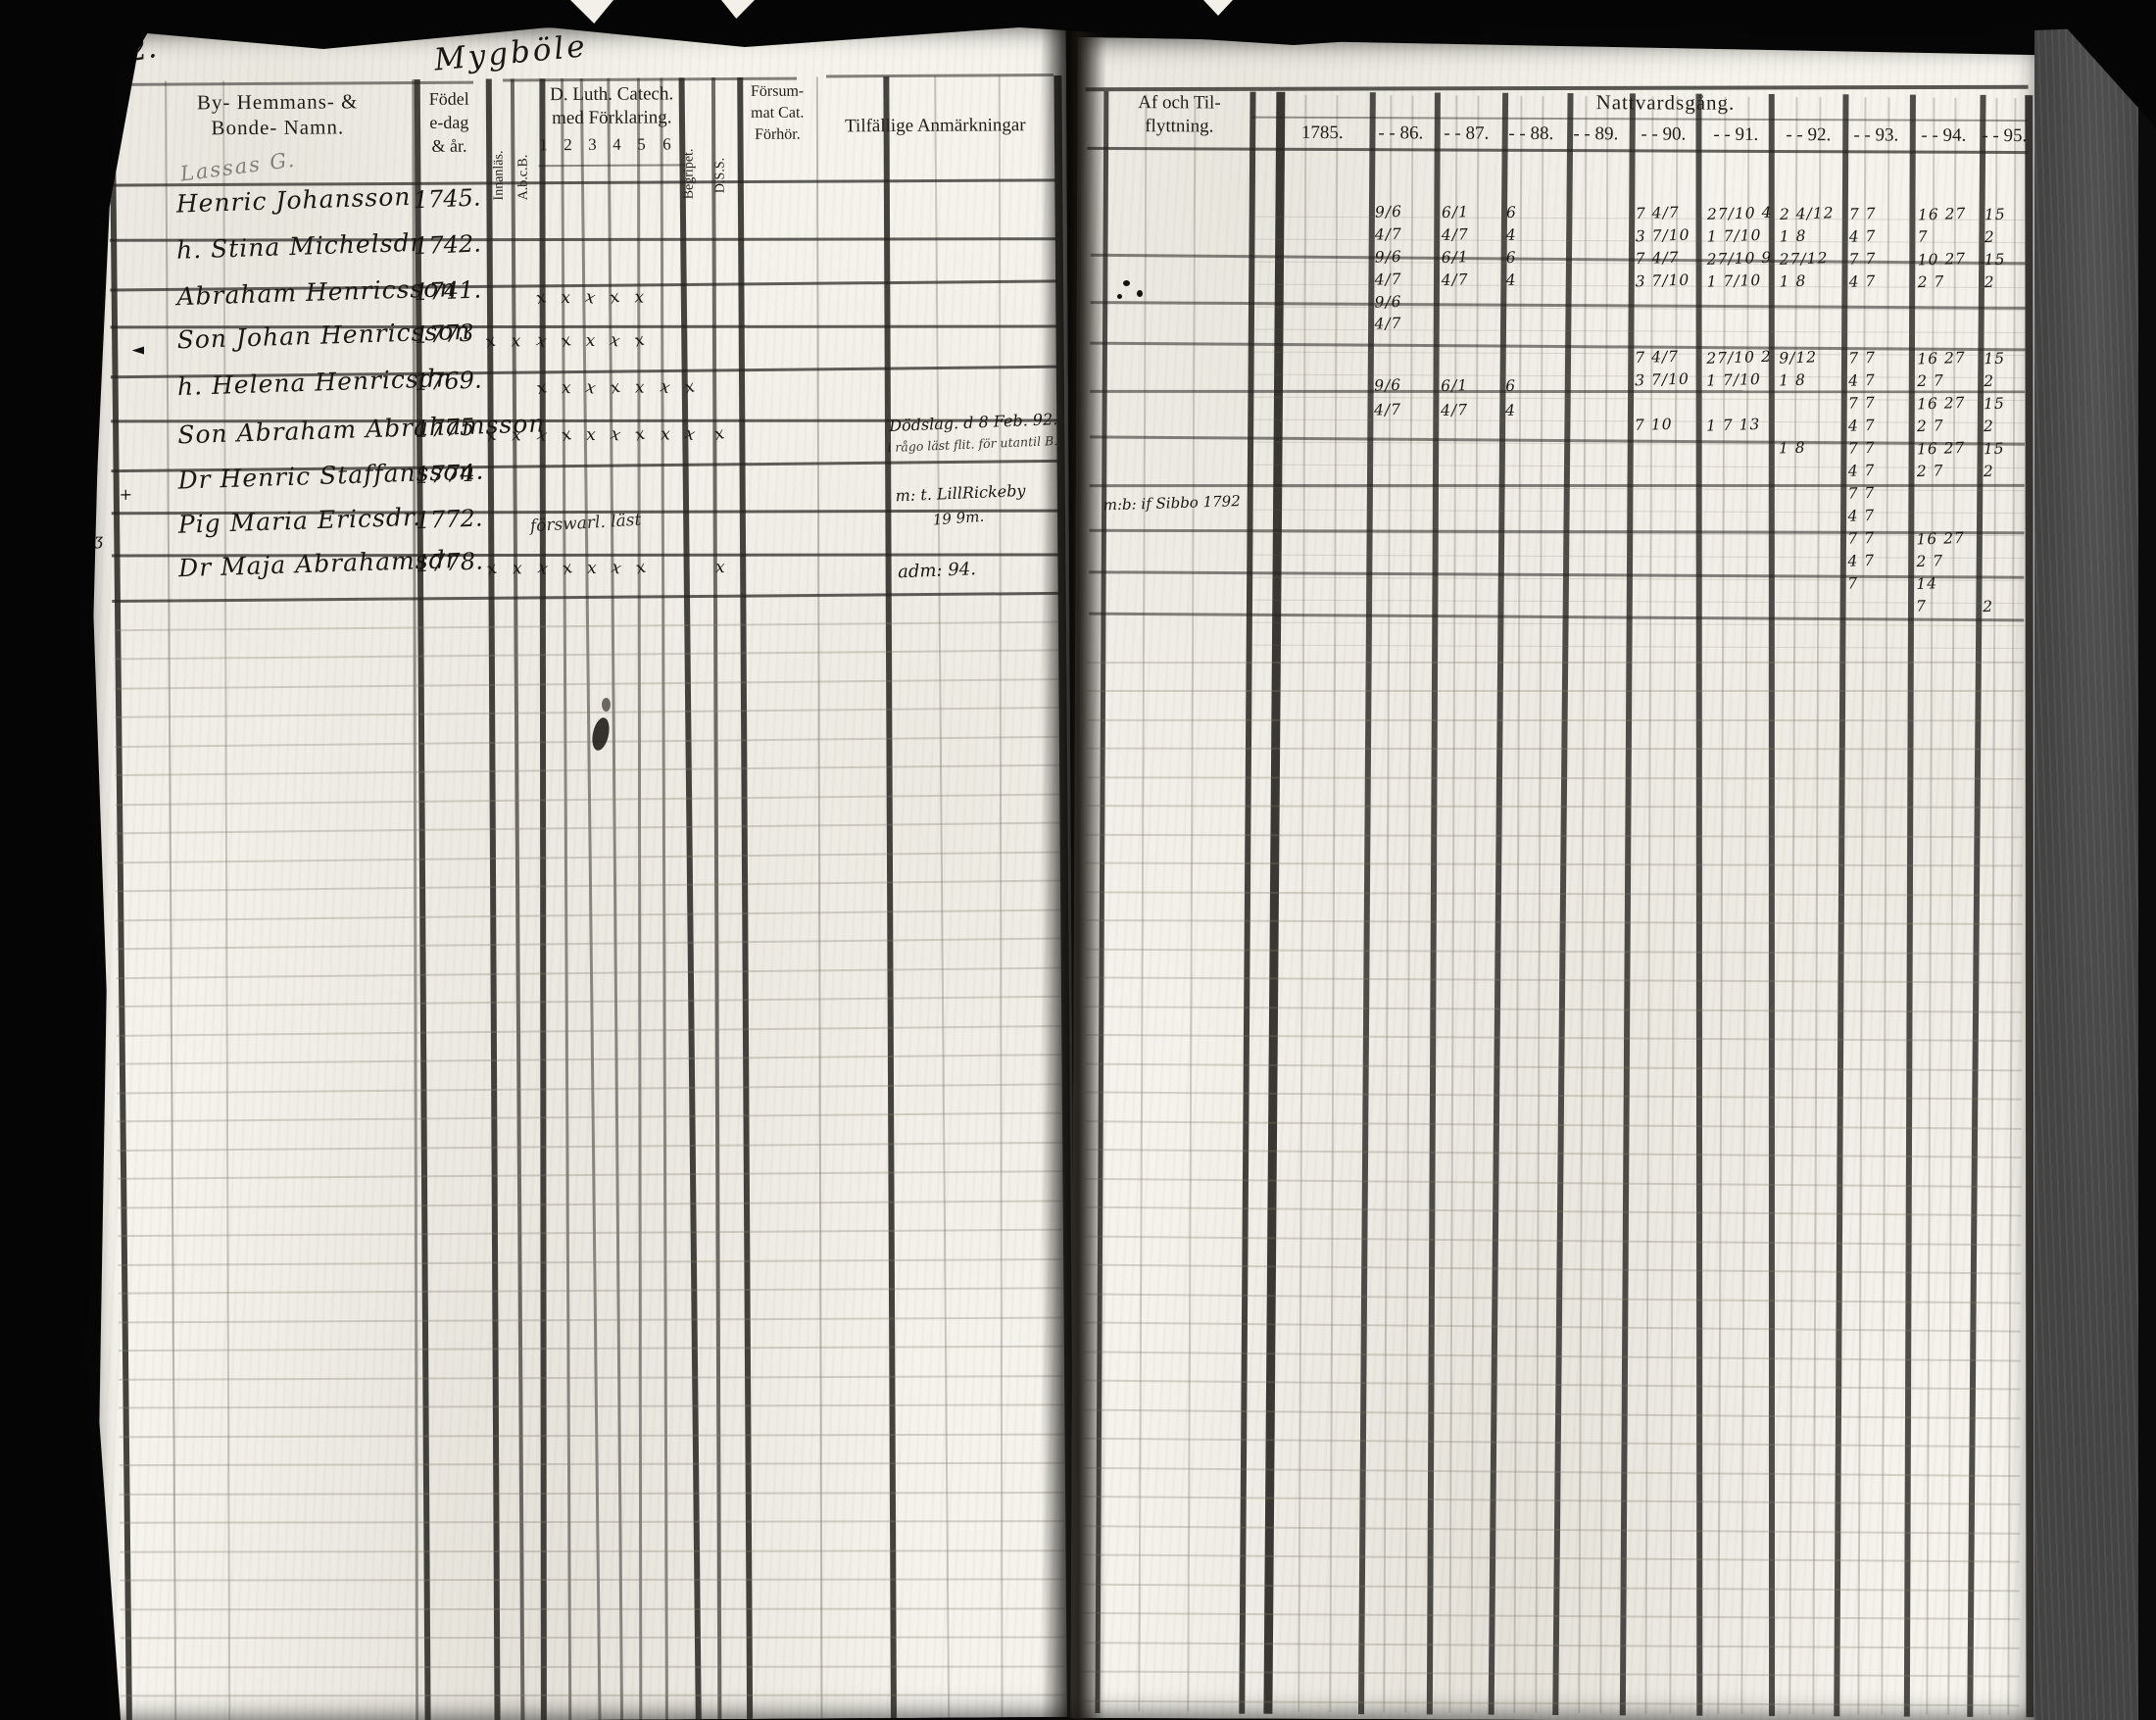  I want to click on birth-year: 1775, so click(444, 428).